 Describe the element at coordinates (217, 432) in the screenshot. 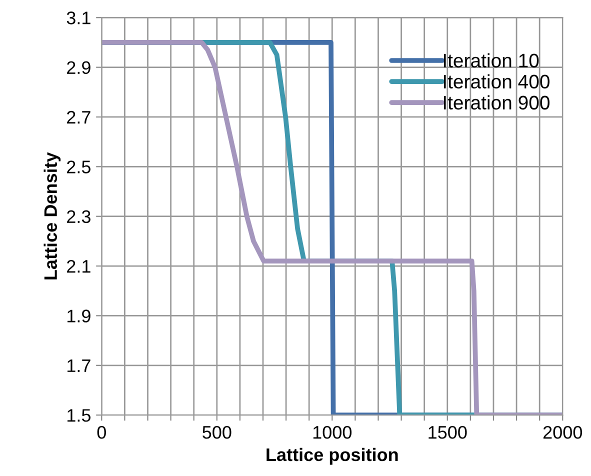

I see `x-tick-label: 500` at that location.